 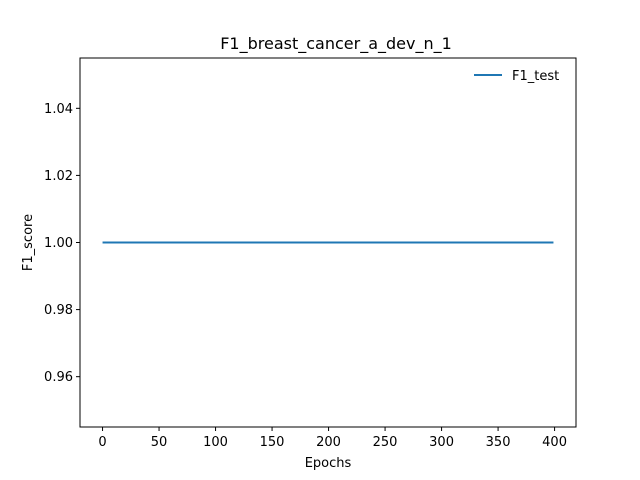 I want to click on x-tick-label: 100, so click(x=215, y=442).